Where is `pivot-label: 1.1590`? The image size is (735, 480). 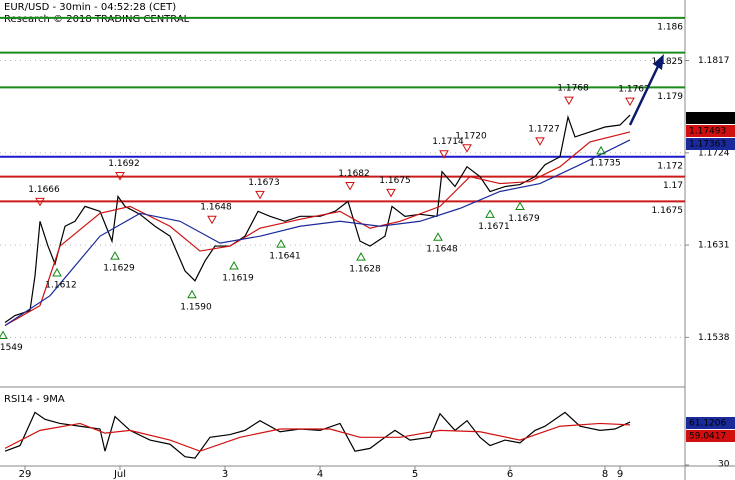
pivot-label: 1.1590 is located at coordinates (196, 307).